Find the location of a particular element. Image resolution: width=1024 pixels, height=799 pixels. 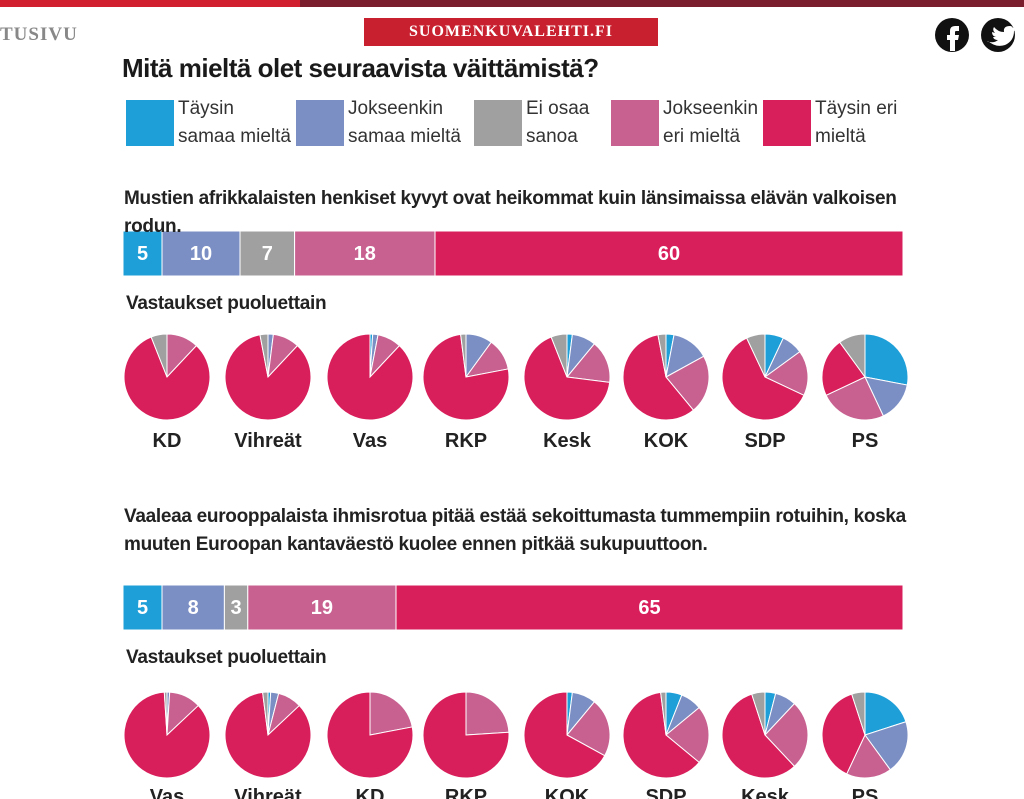

brand: SUOMENKUVALEHTI.FI is located at coordinates (511, 32).